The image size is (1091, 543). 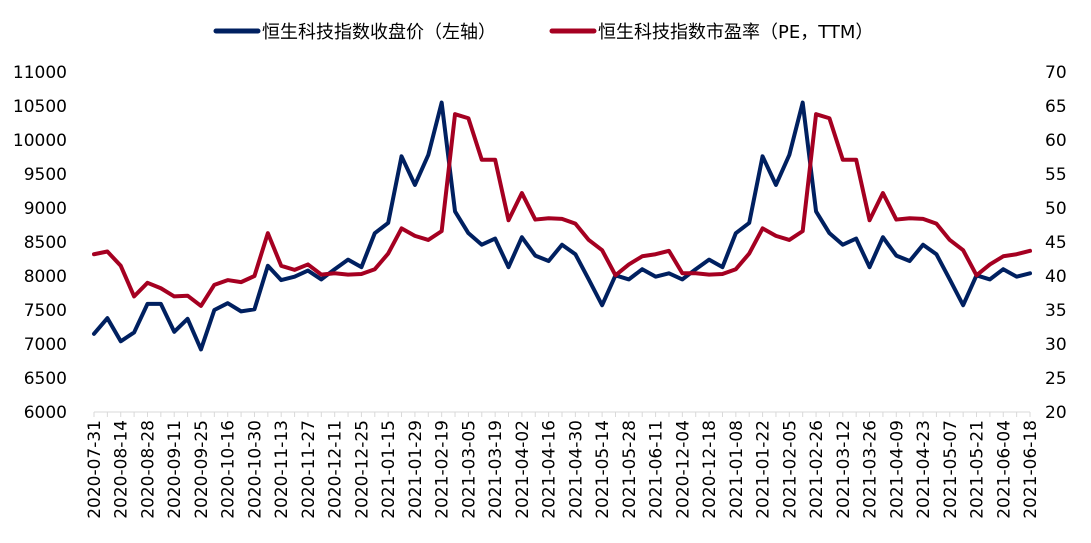 What do you see at coordinates (1004, 469) in the screenshot?
I see `x-tick-label: 2021-06-04` at bounding box center [1004, 469].